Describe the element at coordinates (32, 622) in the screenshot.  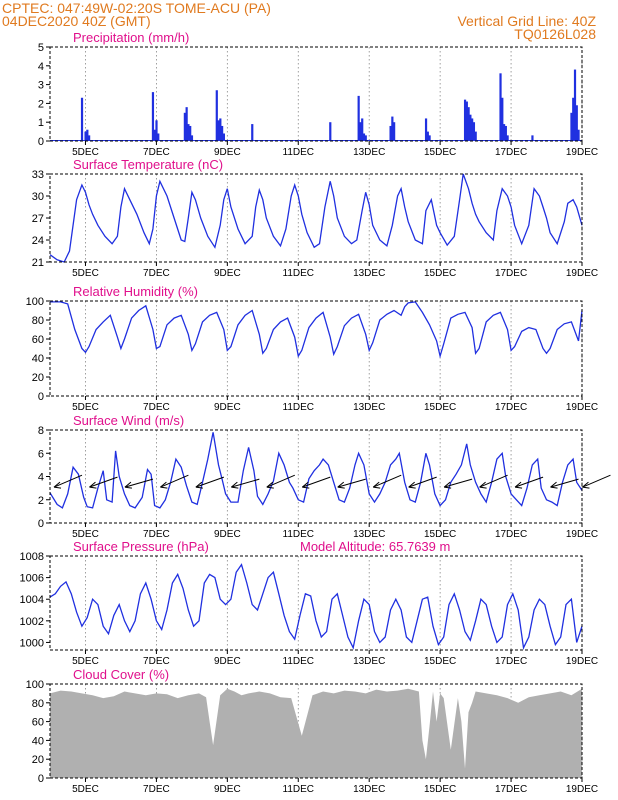
I see `y-tick-label: 1002` at that location.